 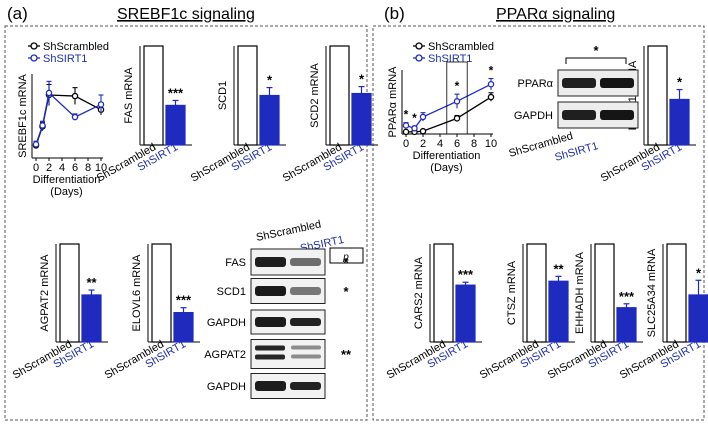 I want to click on blot-significance: **, so click(x=346, y=354).